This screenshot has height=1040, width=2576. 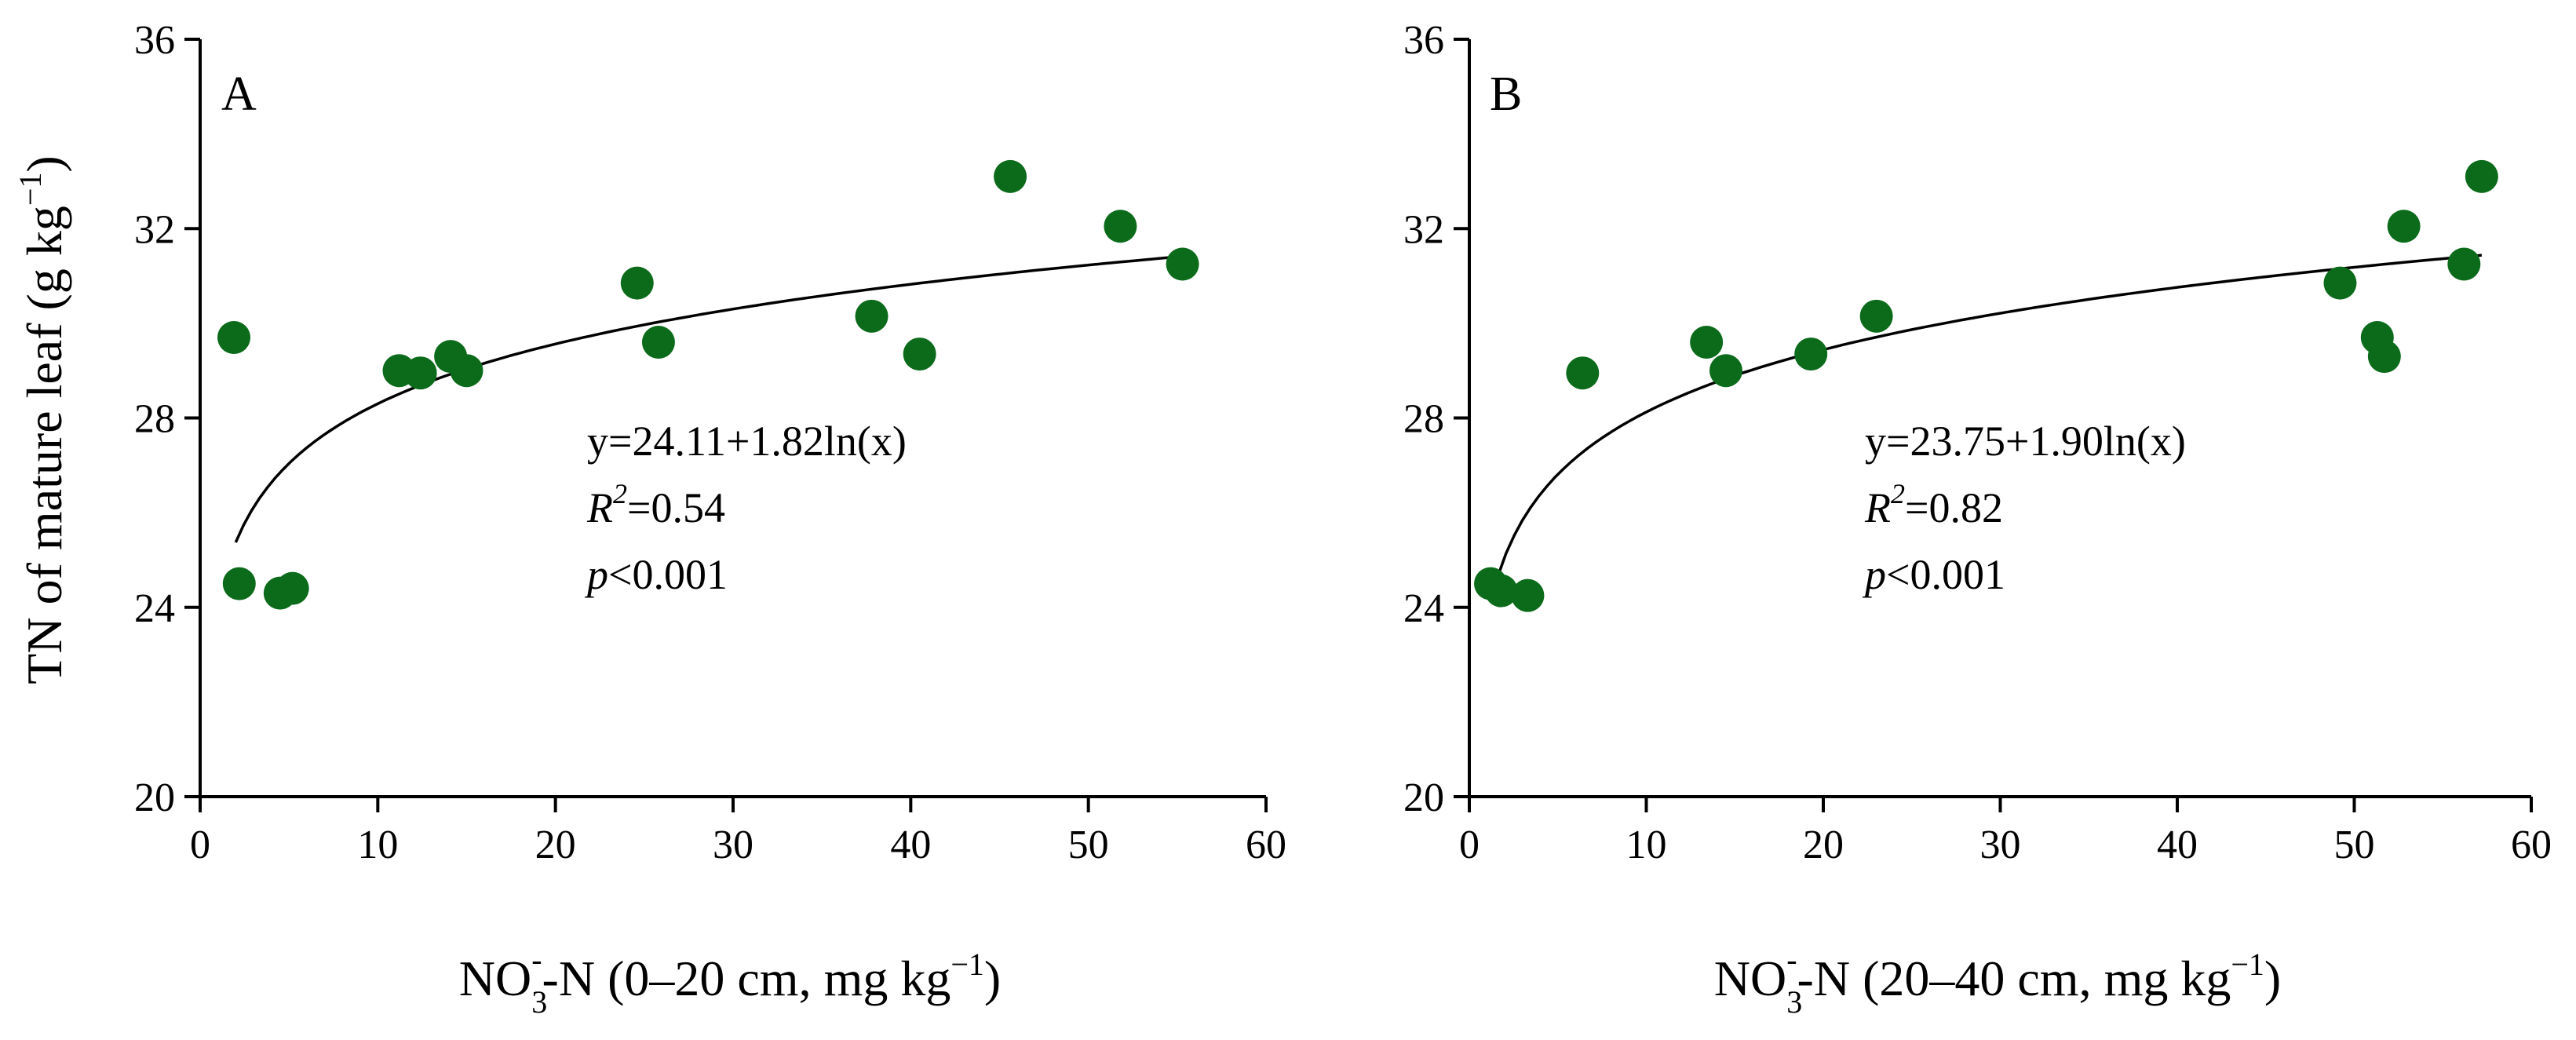 I want to click on x-tick-label-b-30: 30, so click(x=2000, y=845).